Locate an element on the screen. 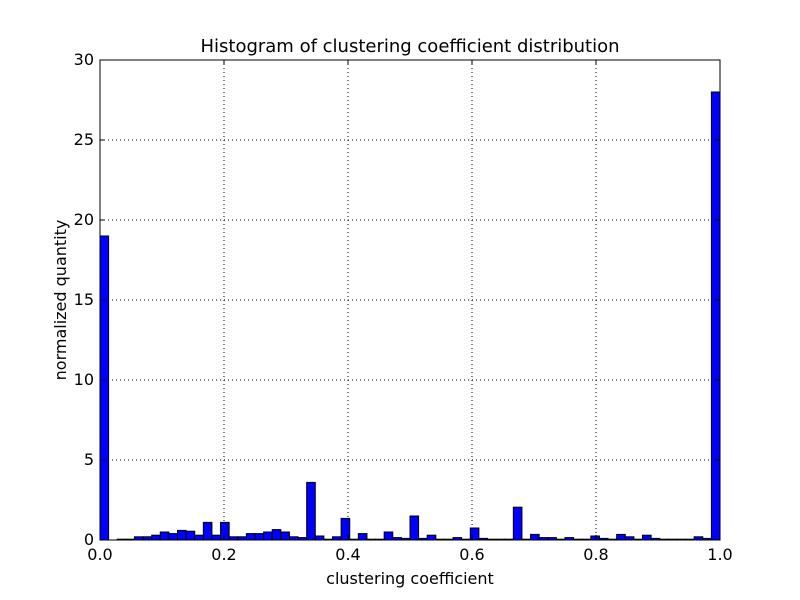 This screenshot has width=800, height=600. y-tick-label: 25 is located at coordinates (84, 139).